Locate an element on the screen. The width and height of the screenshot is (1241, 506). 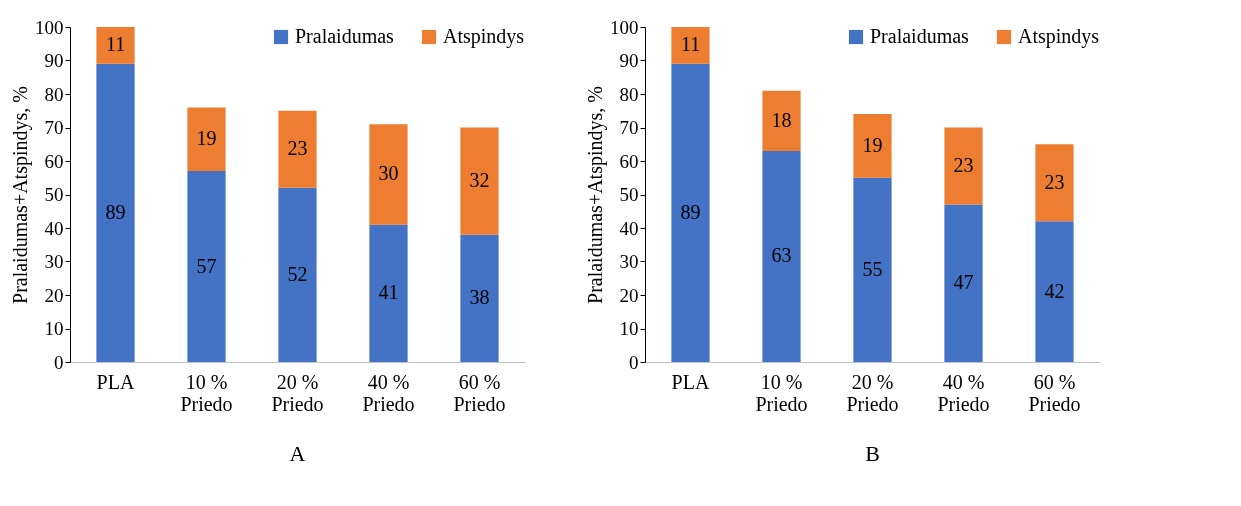
data-label: 41 is located at coordinates (388, 292).